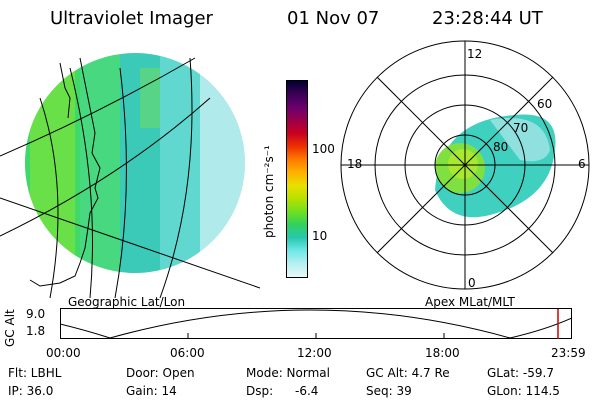 The height and width of the screenshot is (400, 600). Describe the element at coordinates (333, 18) in the screenshot. I see `date-label: 01 Nov 07` at that location.